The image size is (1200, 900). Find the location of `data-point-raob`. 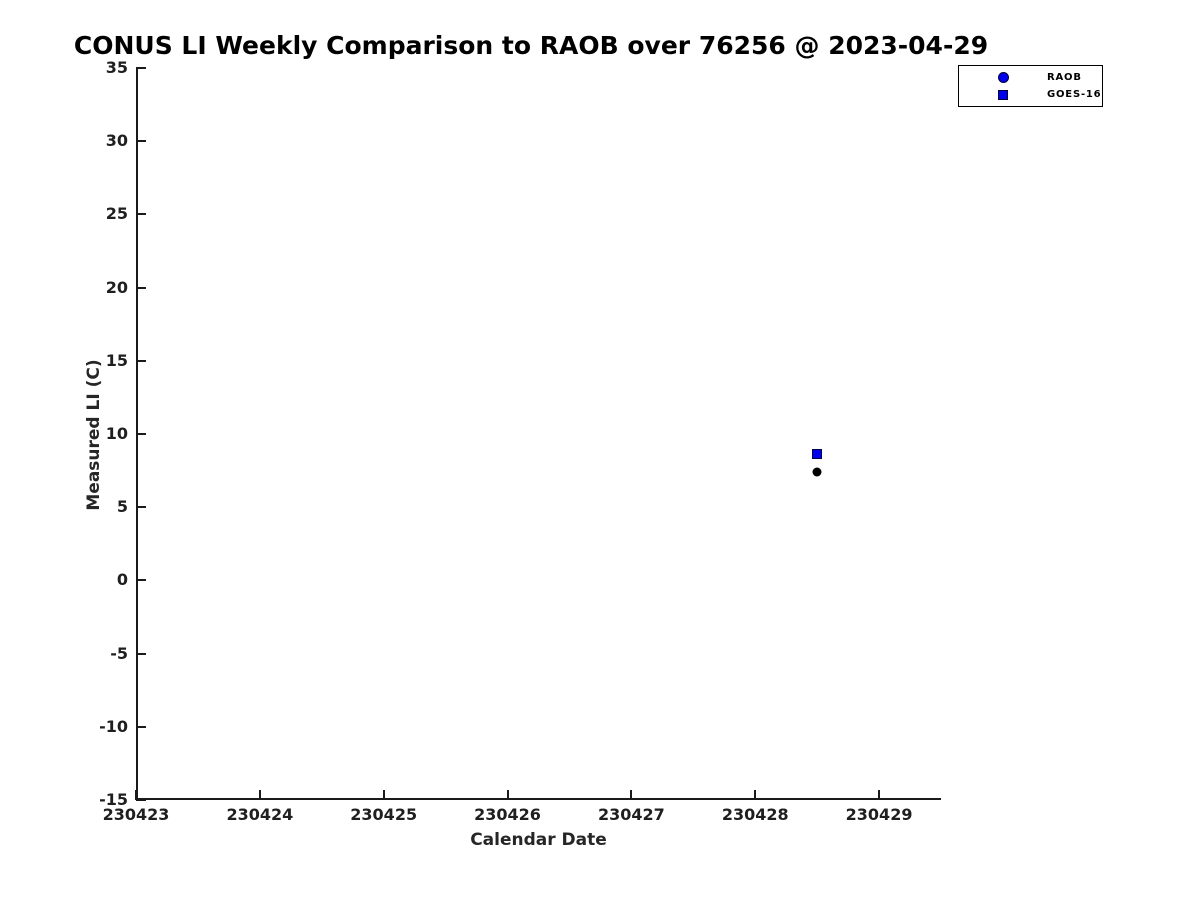

data-point-raob is located at coordinates (817, 472).